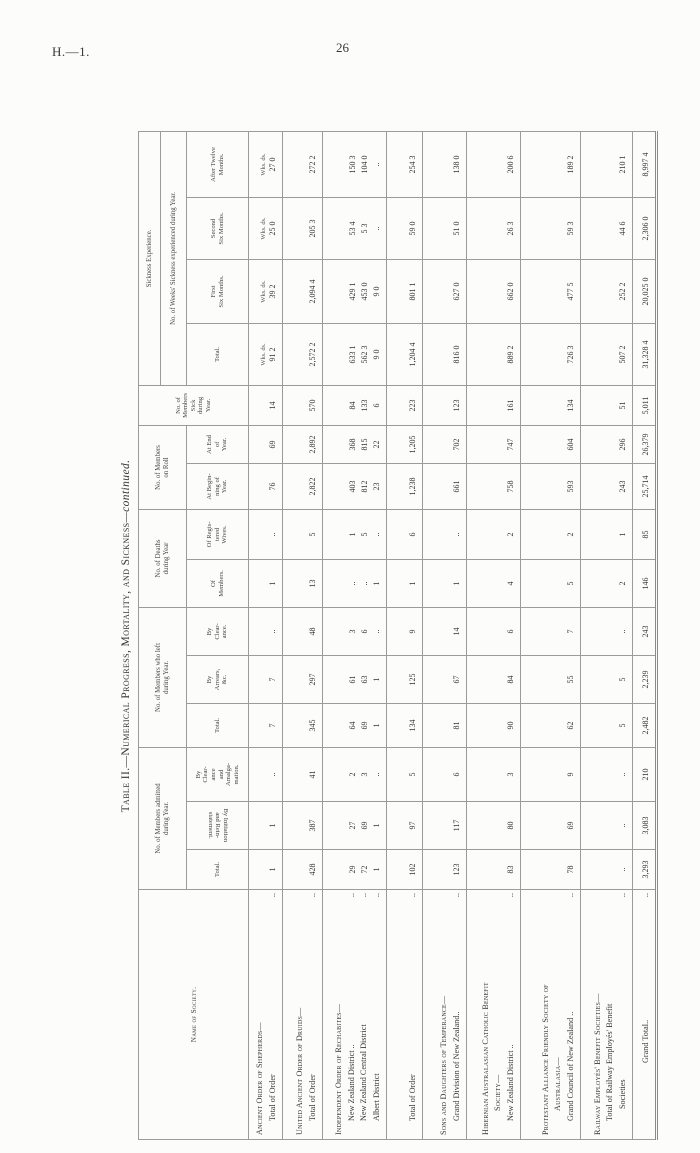  I want to click on data-cell: 44 6, so click(606, 228).